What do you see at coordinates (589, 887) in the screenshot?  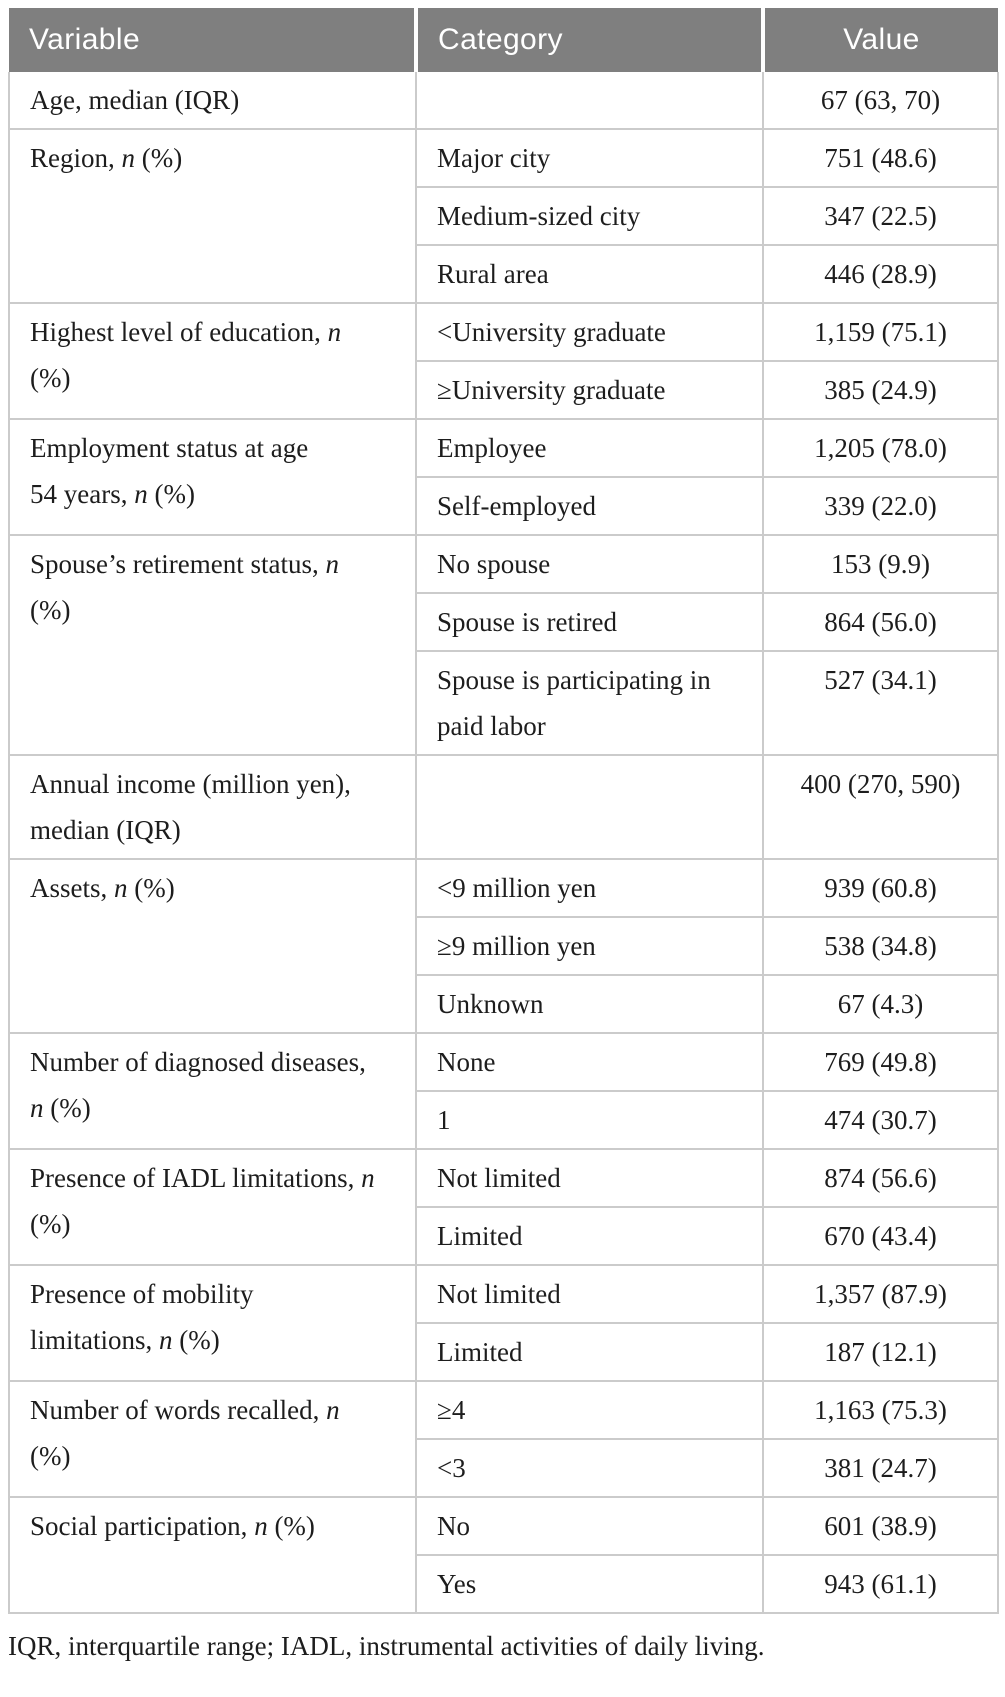 I see `category-cell: <9 million yen` at bounding box center [589, 887].